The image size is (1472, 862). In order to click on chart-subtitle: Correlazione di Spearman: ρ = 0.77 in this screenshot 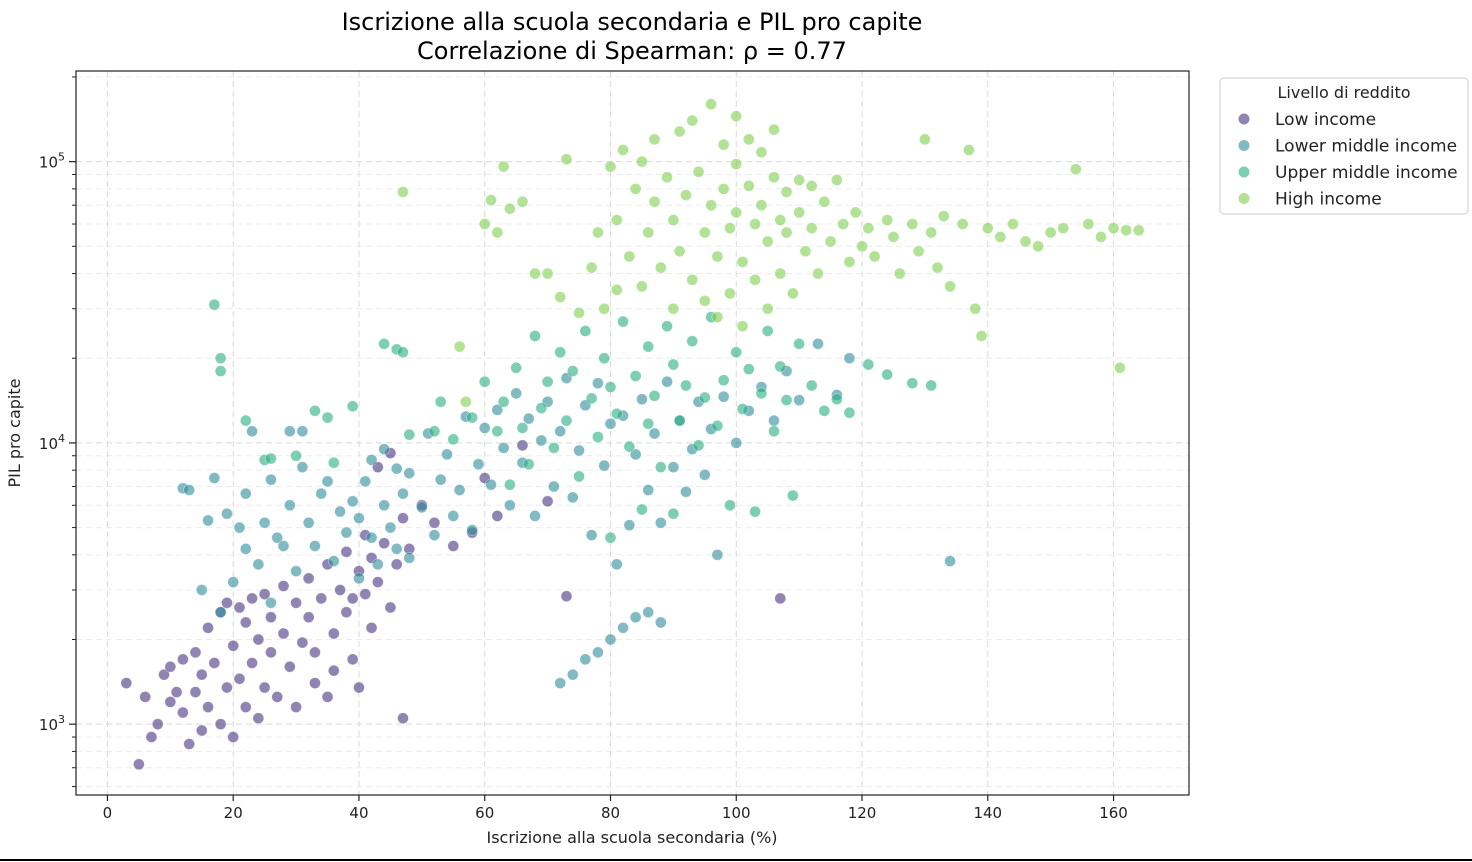, I will do `click(632, 51)`.